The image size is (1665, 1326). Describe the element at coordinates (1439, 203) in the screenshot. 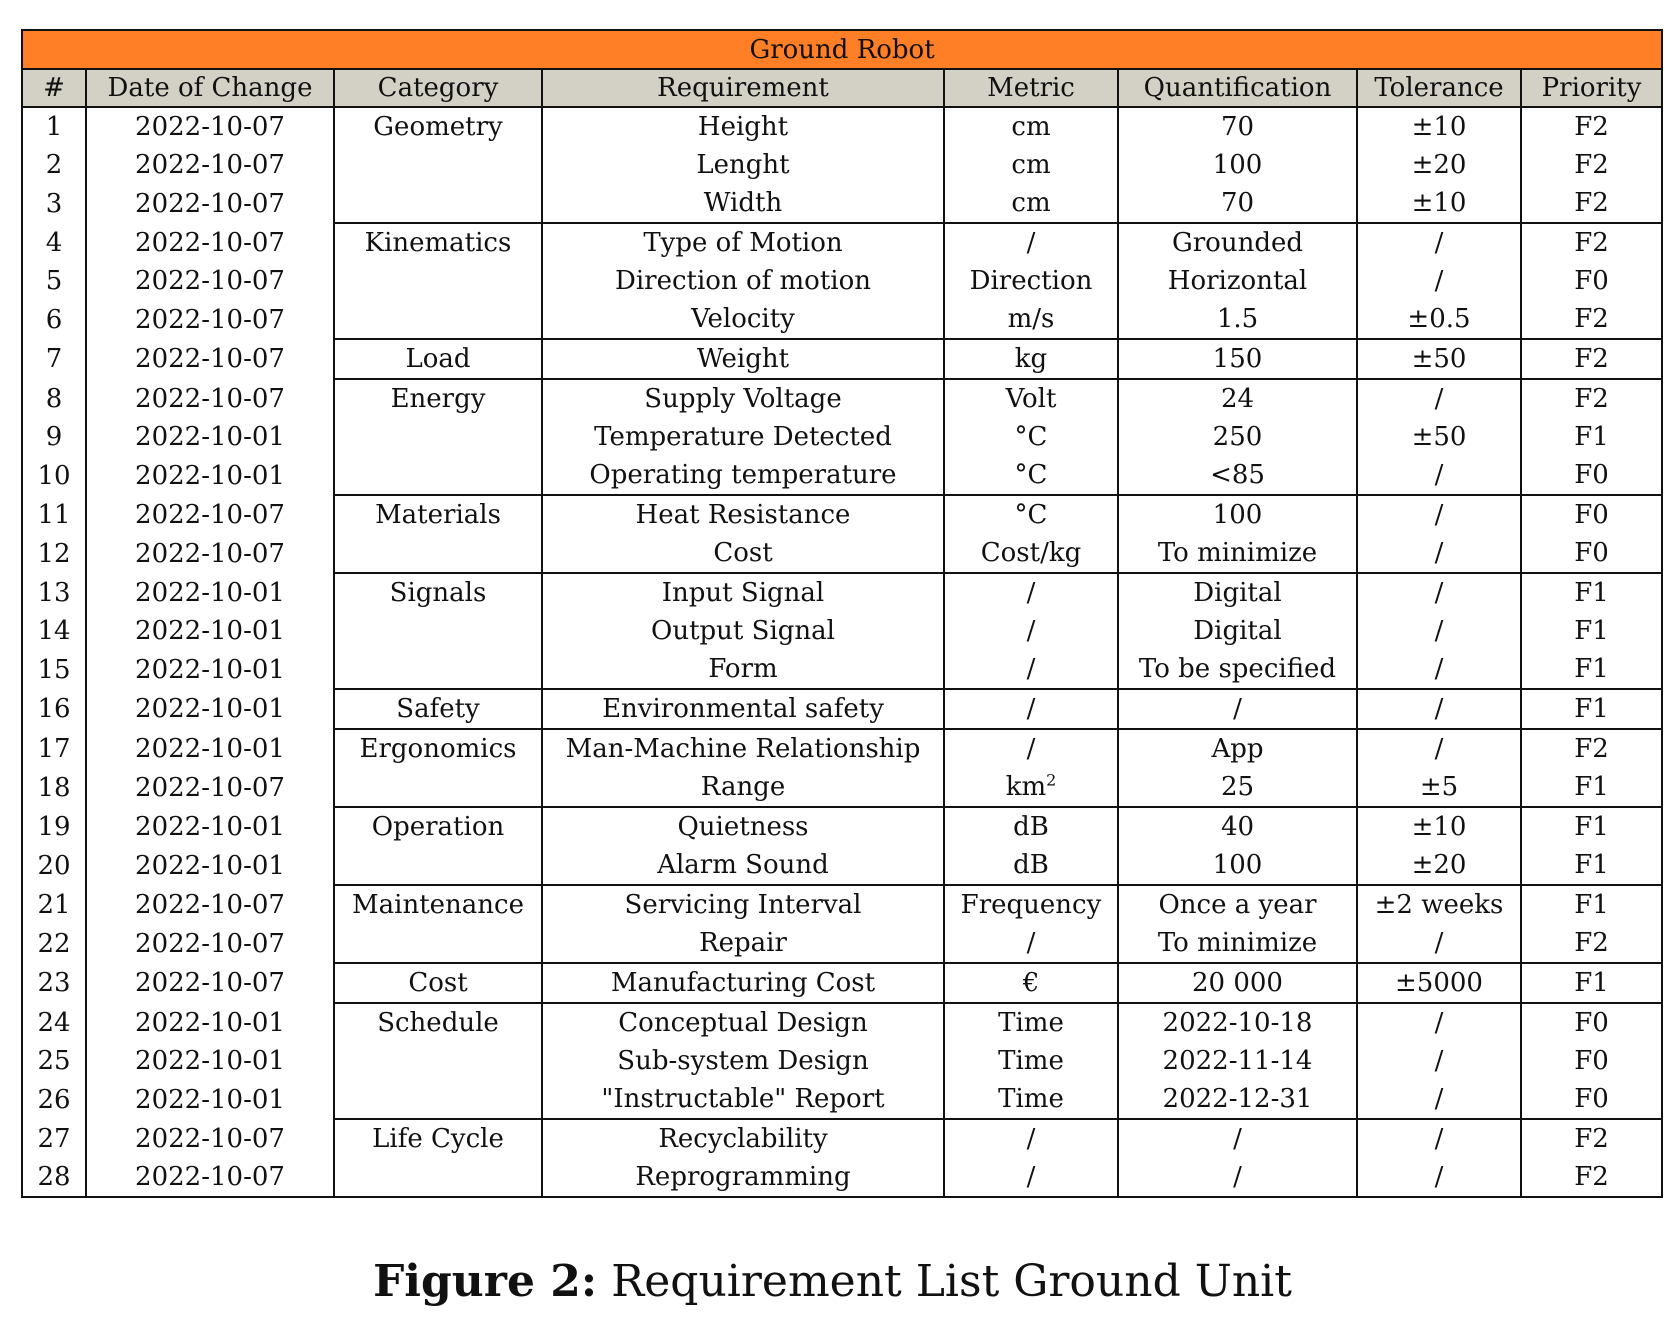

I see `cell-tolerance-text: ±10` at that location.